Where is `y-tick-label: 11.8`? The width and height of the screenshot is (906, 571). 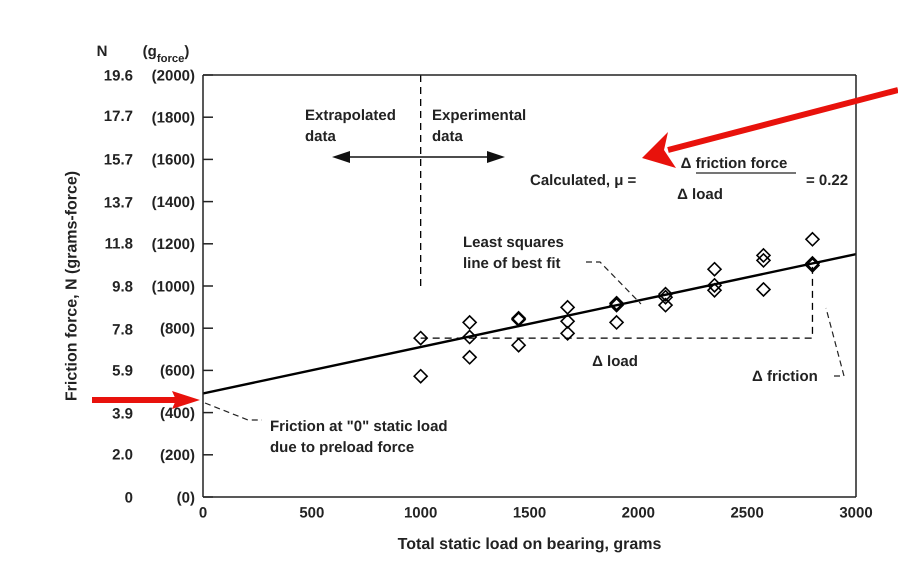 y-tick-label: 11.8 is located at coordinates (118, 243).